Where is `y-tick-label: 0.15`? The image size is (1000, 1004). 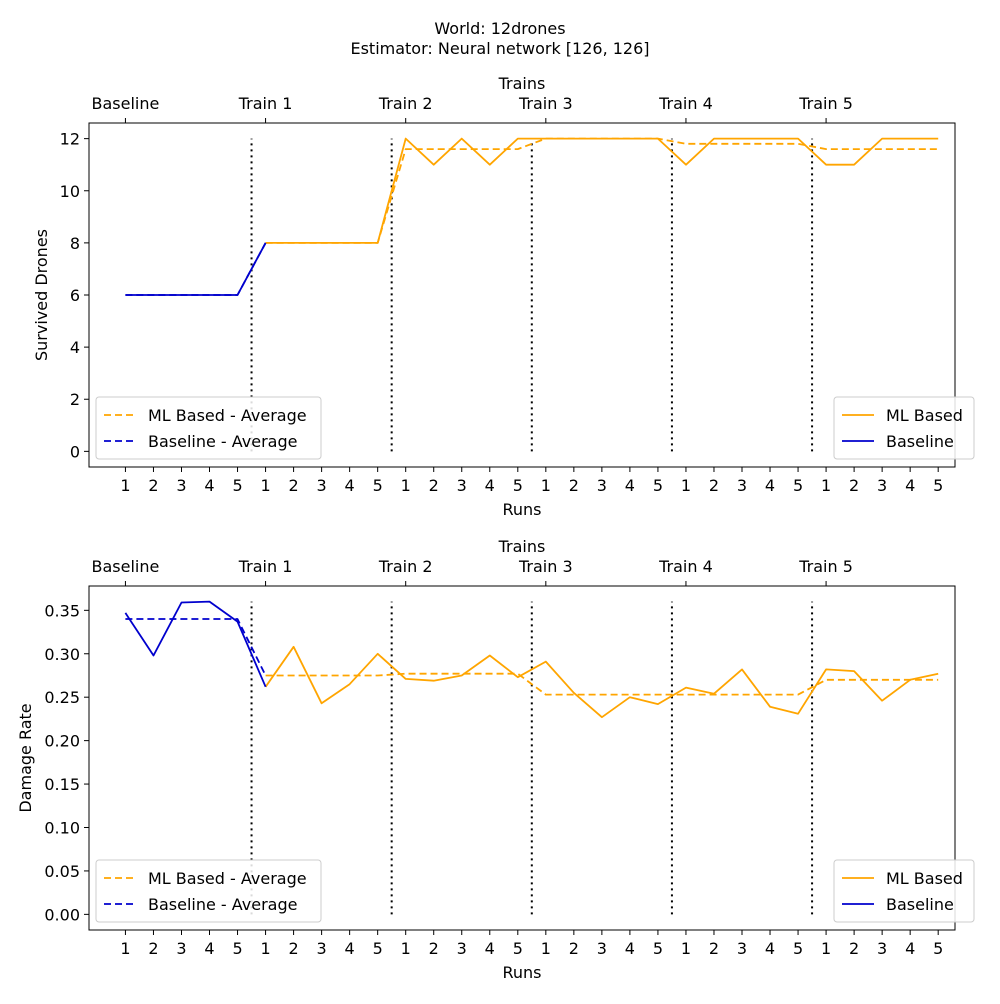 y-tick-label: 0.15 is located at coordinates (62, 784).